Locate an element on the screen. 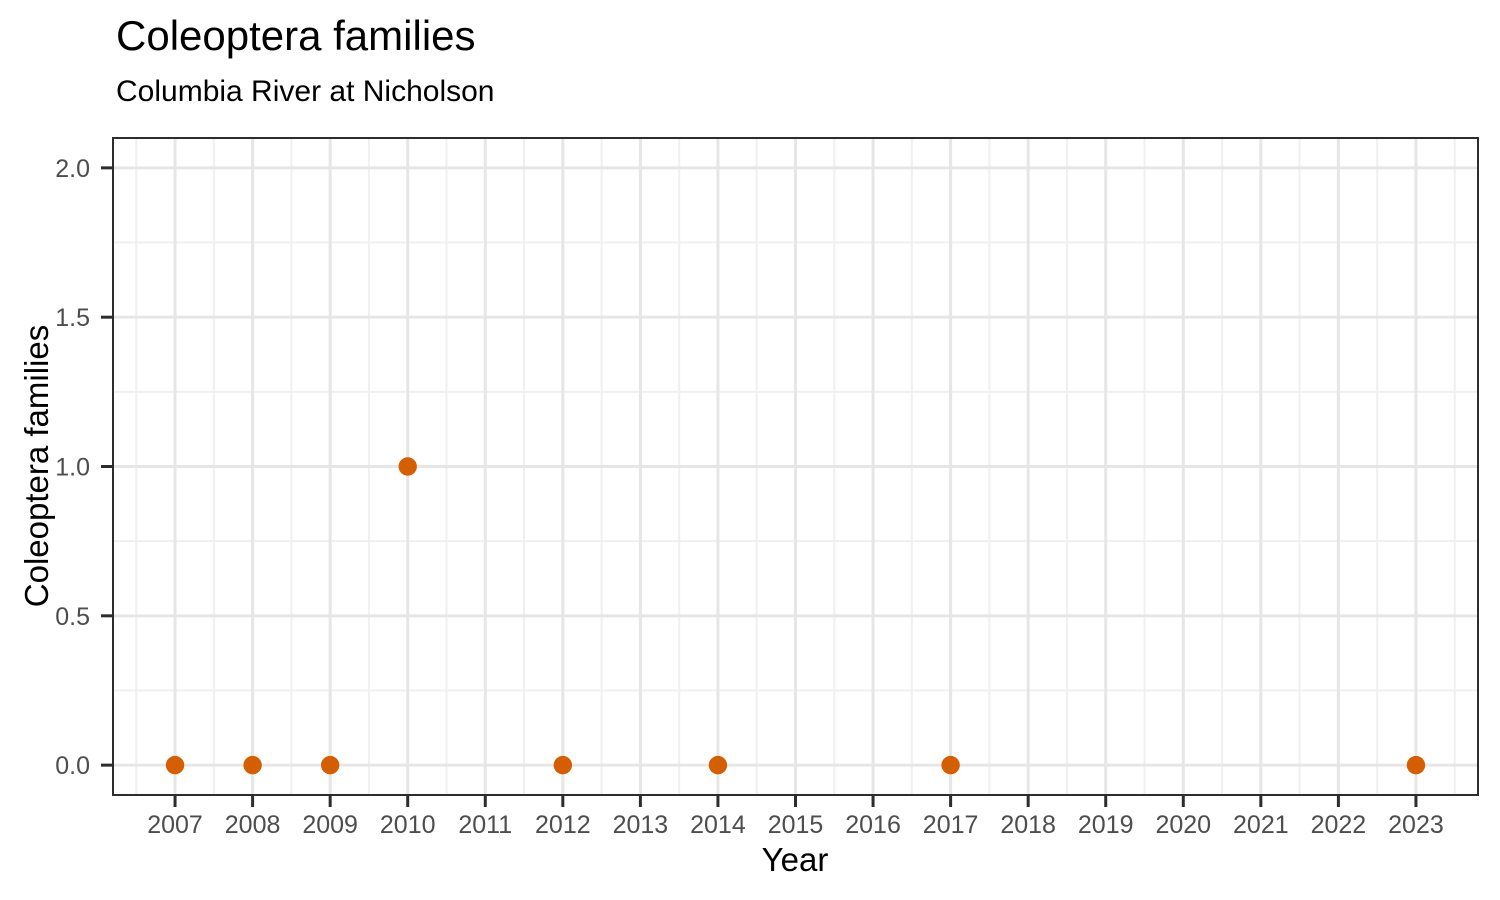 This screenshot has width=1500, height=900. x-tick-label: 2023 is located at coordinates (1416, 825).